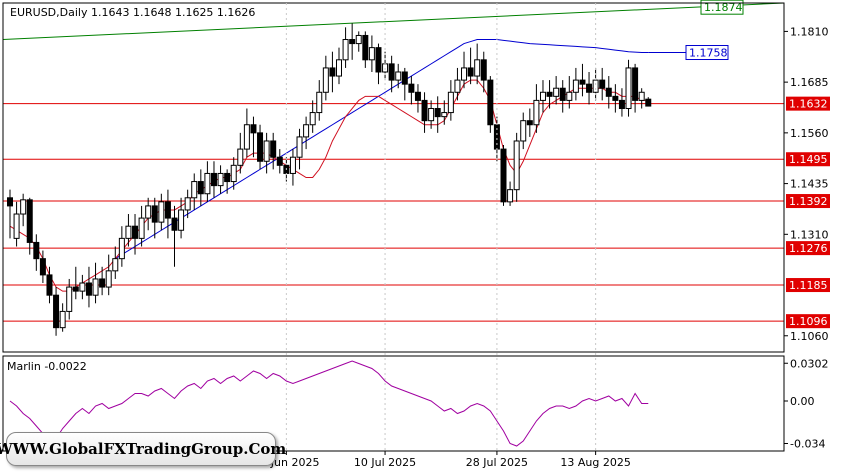  Describe the element at coordinates (722, 7) in the screenshot. I see `green-trendline-tag` at that location.